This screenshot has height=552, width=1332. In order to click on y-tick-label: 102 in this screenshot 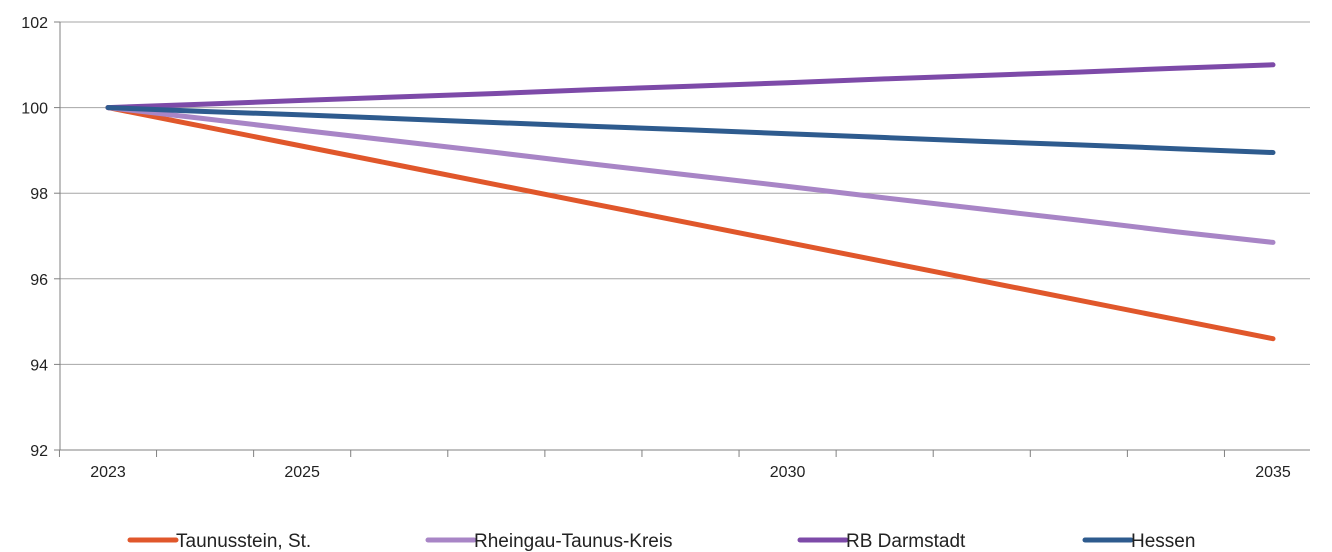, I will do `click(34, 23)`.